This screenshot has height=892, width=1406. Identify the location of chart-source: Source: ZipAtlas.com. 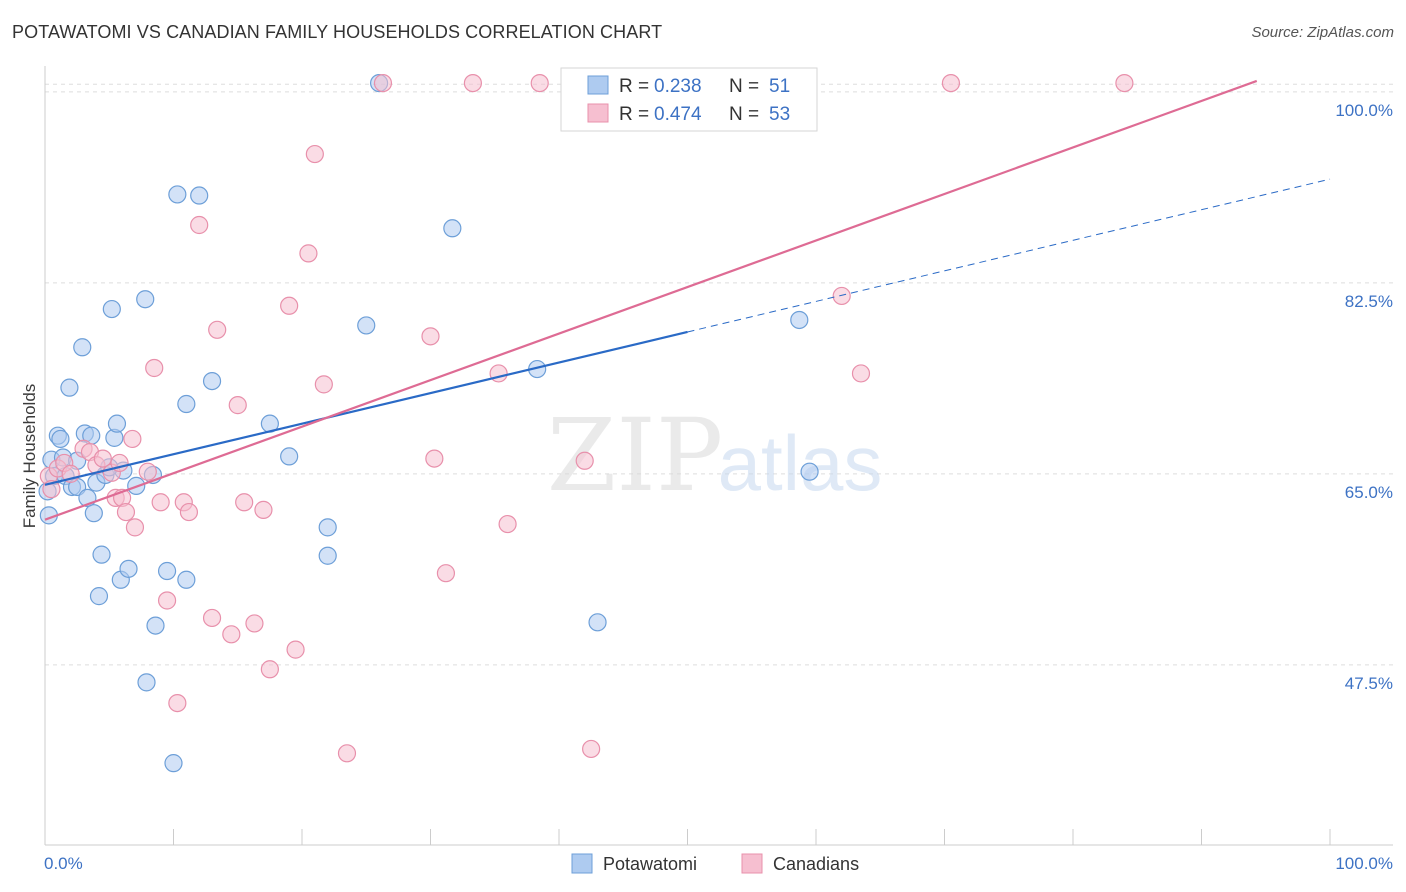
(1322, 32).